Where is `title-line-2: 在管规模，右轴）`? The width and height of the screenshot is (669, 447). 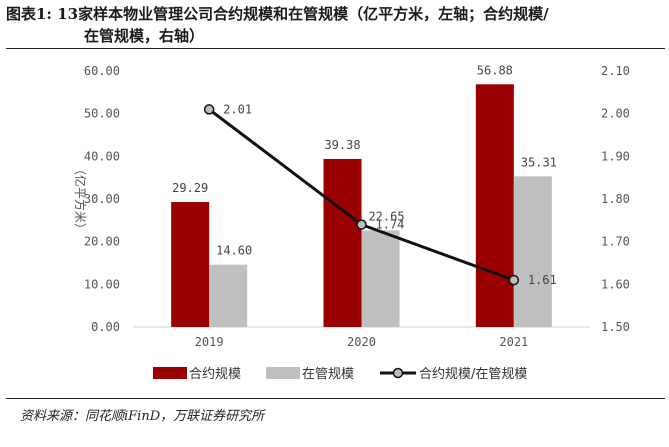 title-line-2: 在管规模，右轴） is located at coordinates (144, 36).